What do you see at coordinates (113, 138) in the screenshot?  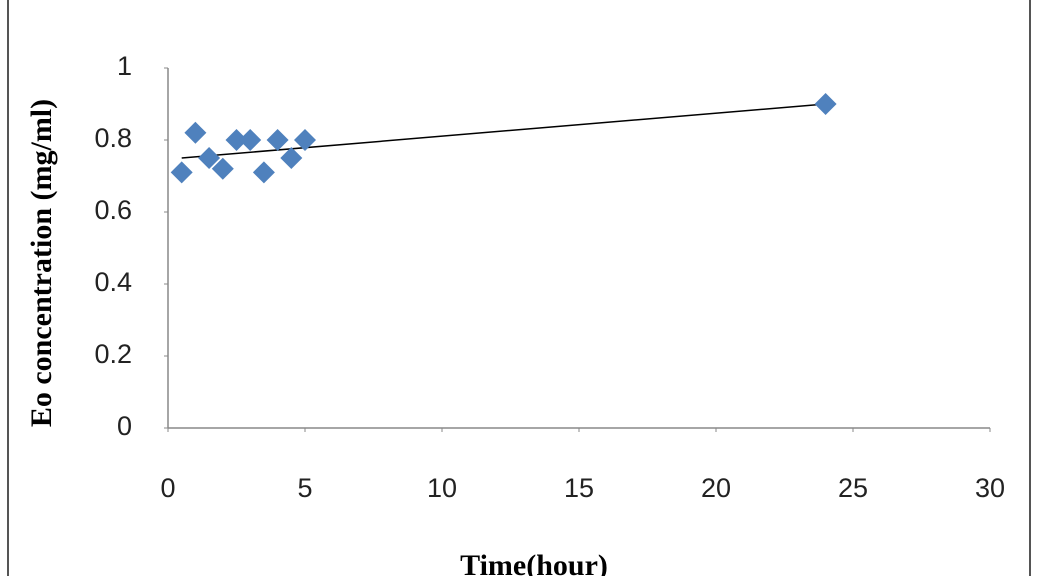 I see `y-tick-label: 0.8` at bounding box center [113, 138].